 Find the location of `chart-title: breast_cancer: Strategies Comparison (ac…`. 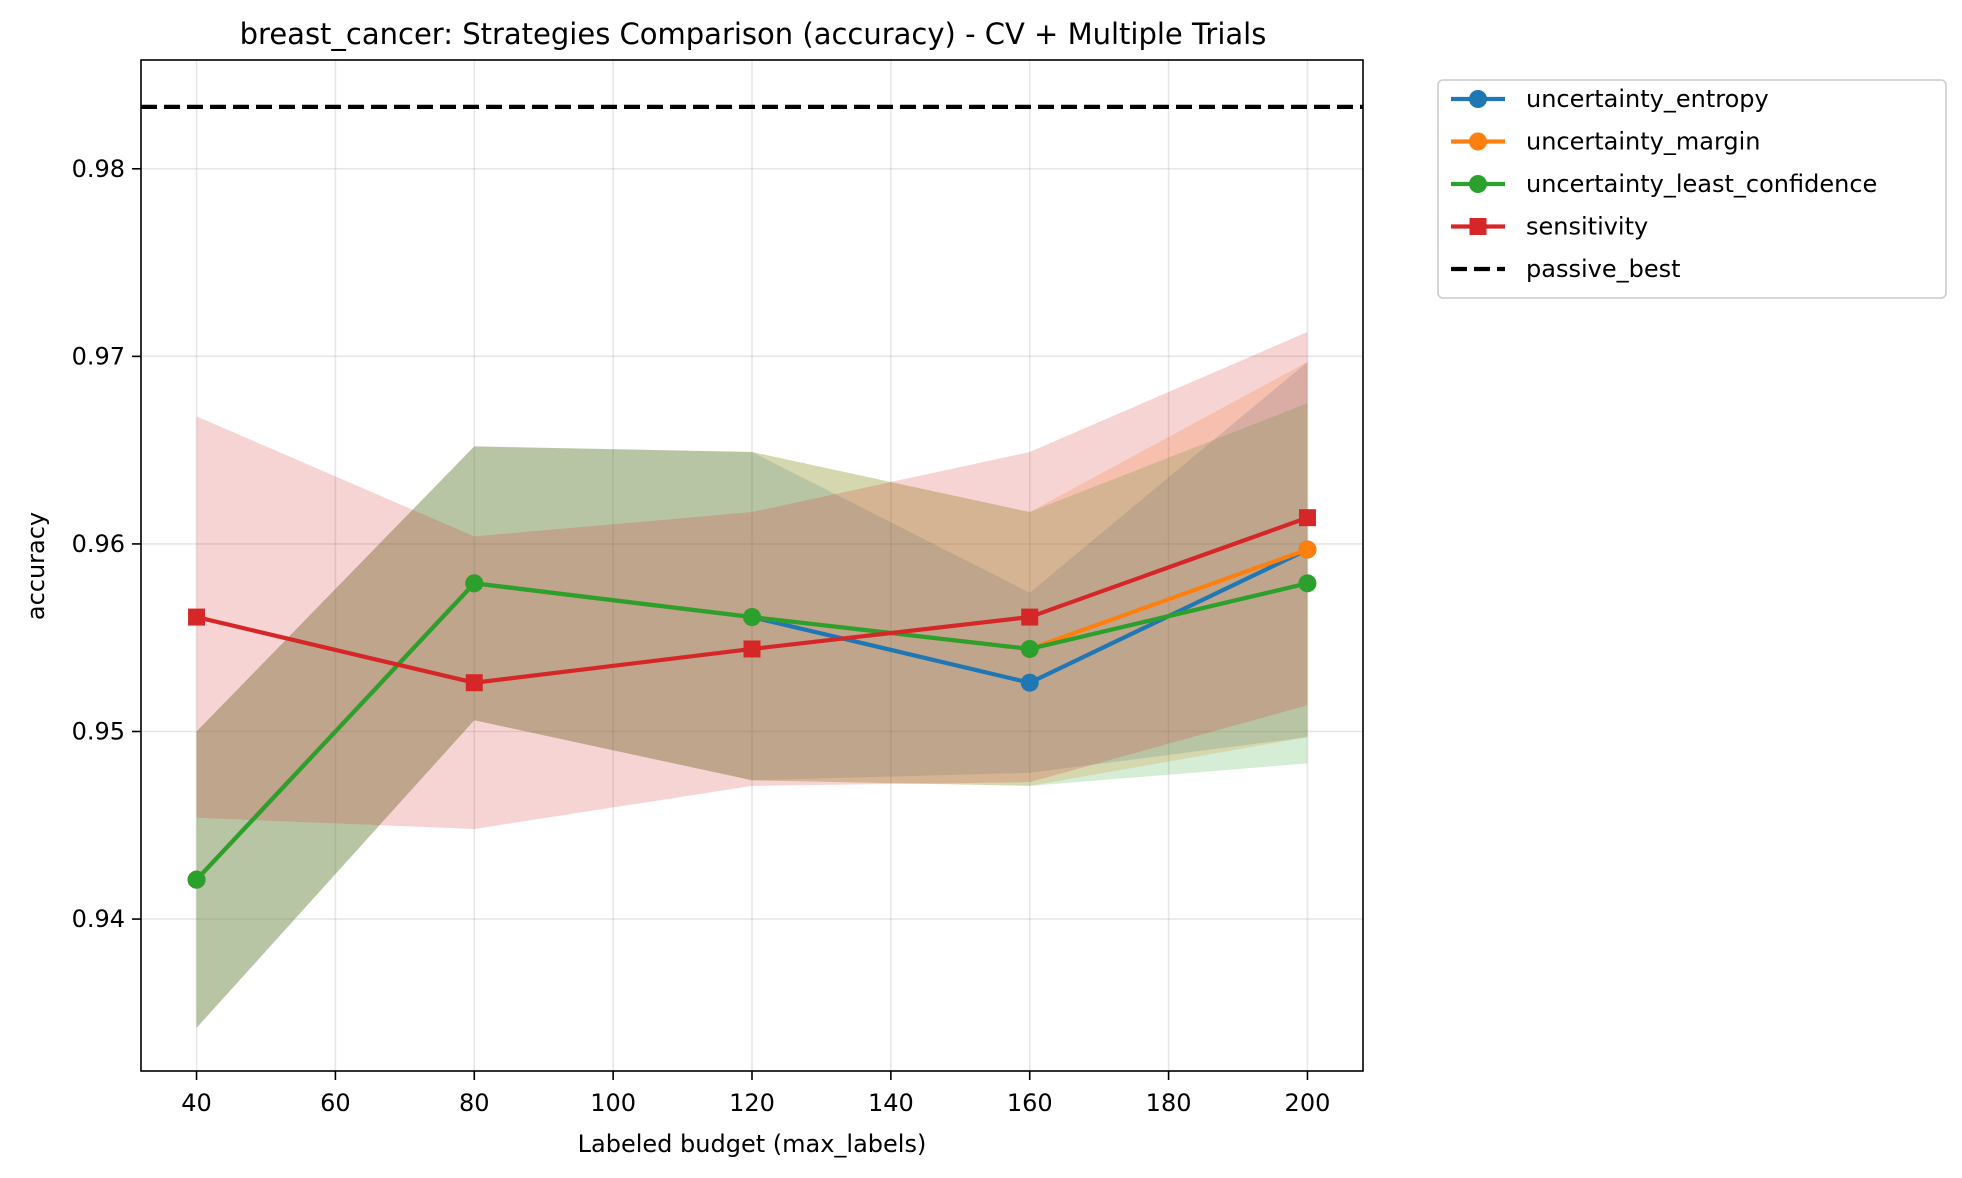

chart-title: breast_cancer: Strategies Comparison (ac… is located at coordinates (753, 34).